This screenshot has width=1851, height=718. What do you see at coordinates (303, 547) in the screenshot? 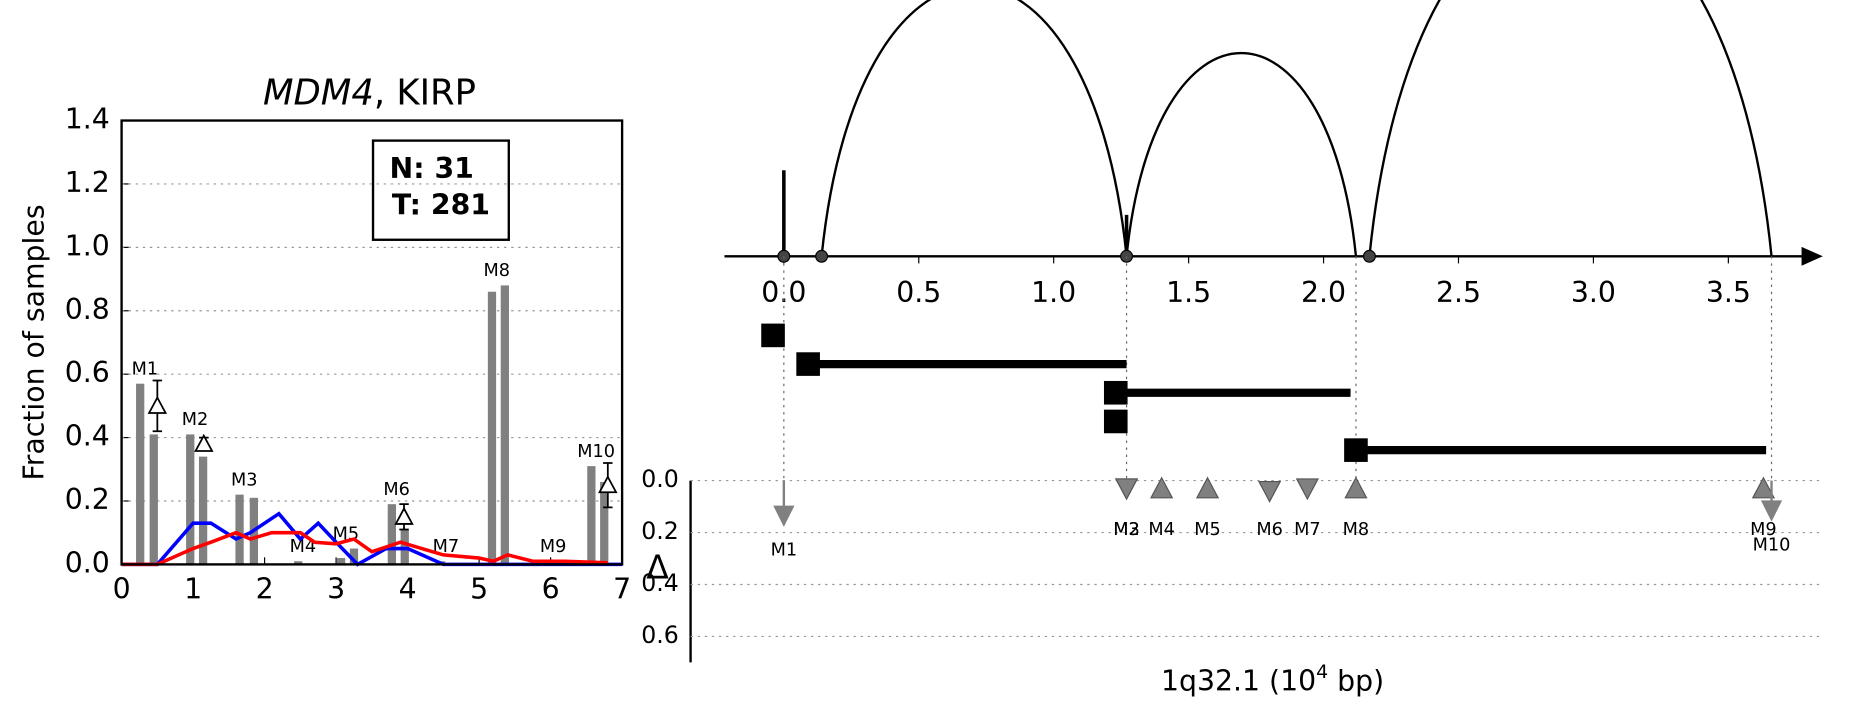
I see `bar-label: M4` at bounding box center [303, 547].